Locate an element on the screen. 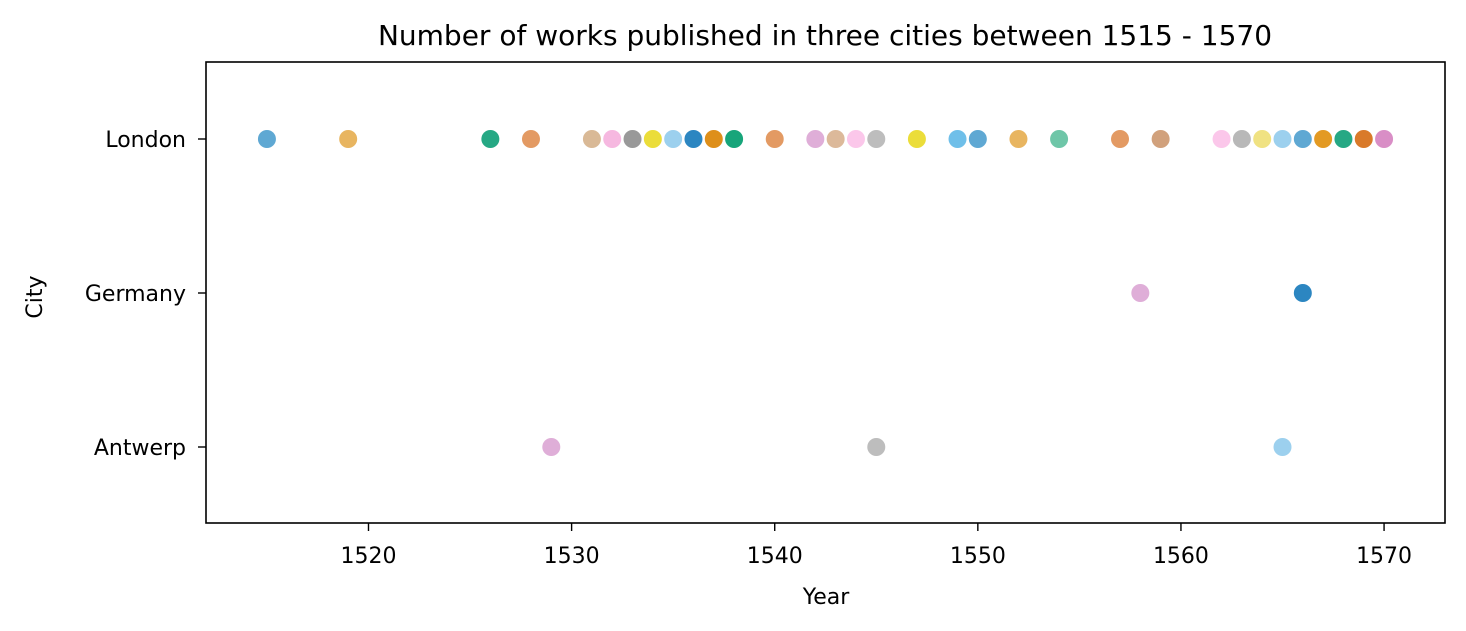 The height and width of the screenshot is (631, 1466). x-tick-label: 1540 is located at coordinates (775, 556).